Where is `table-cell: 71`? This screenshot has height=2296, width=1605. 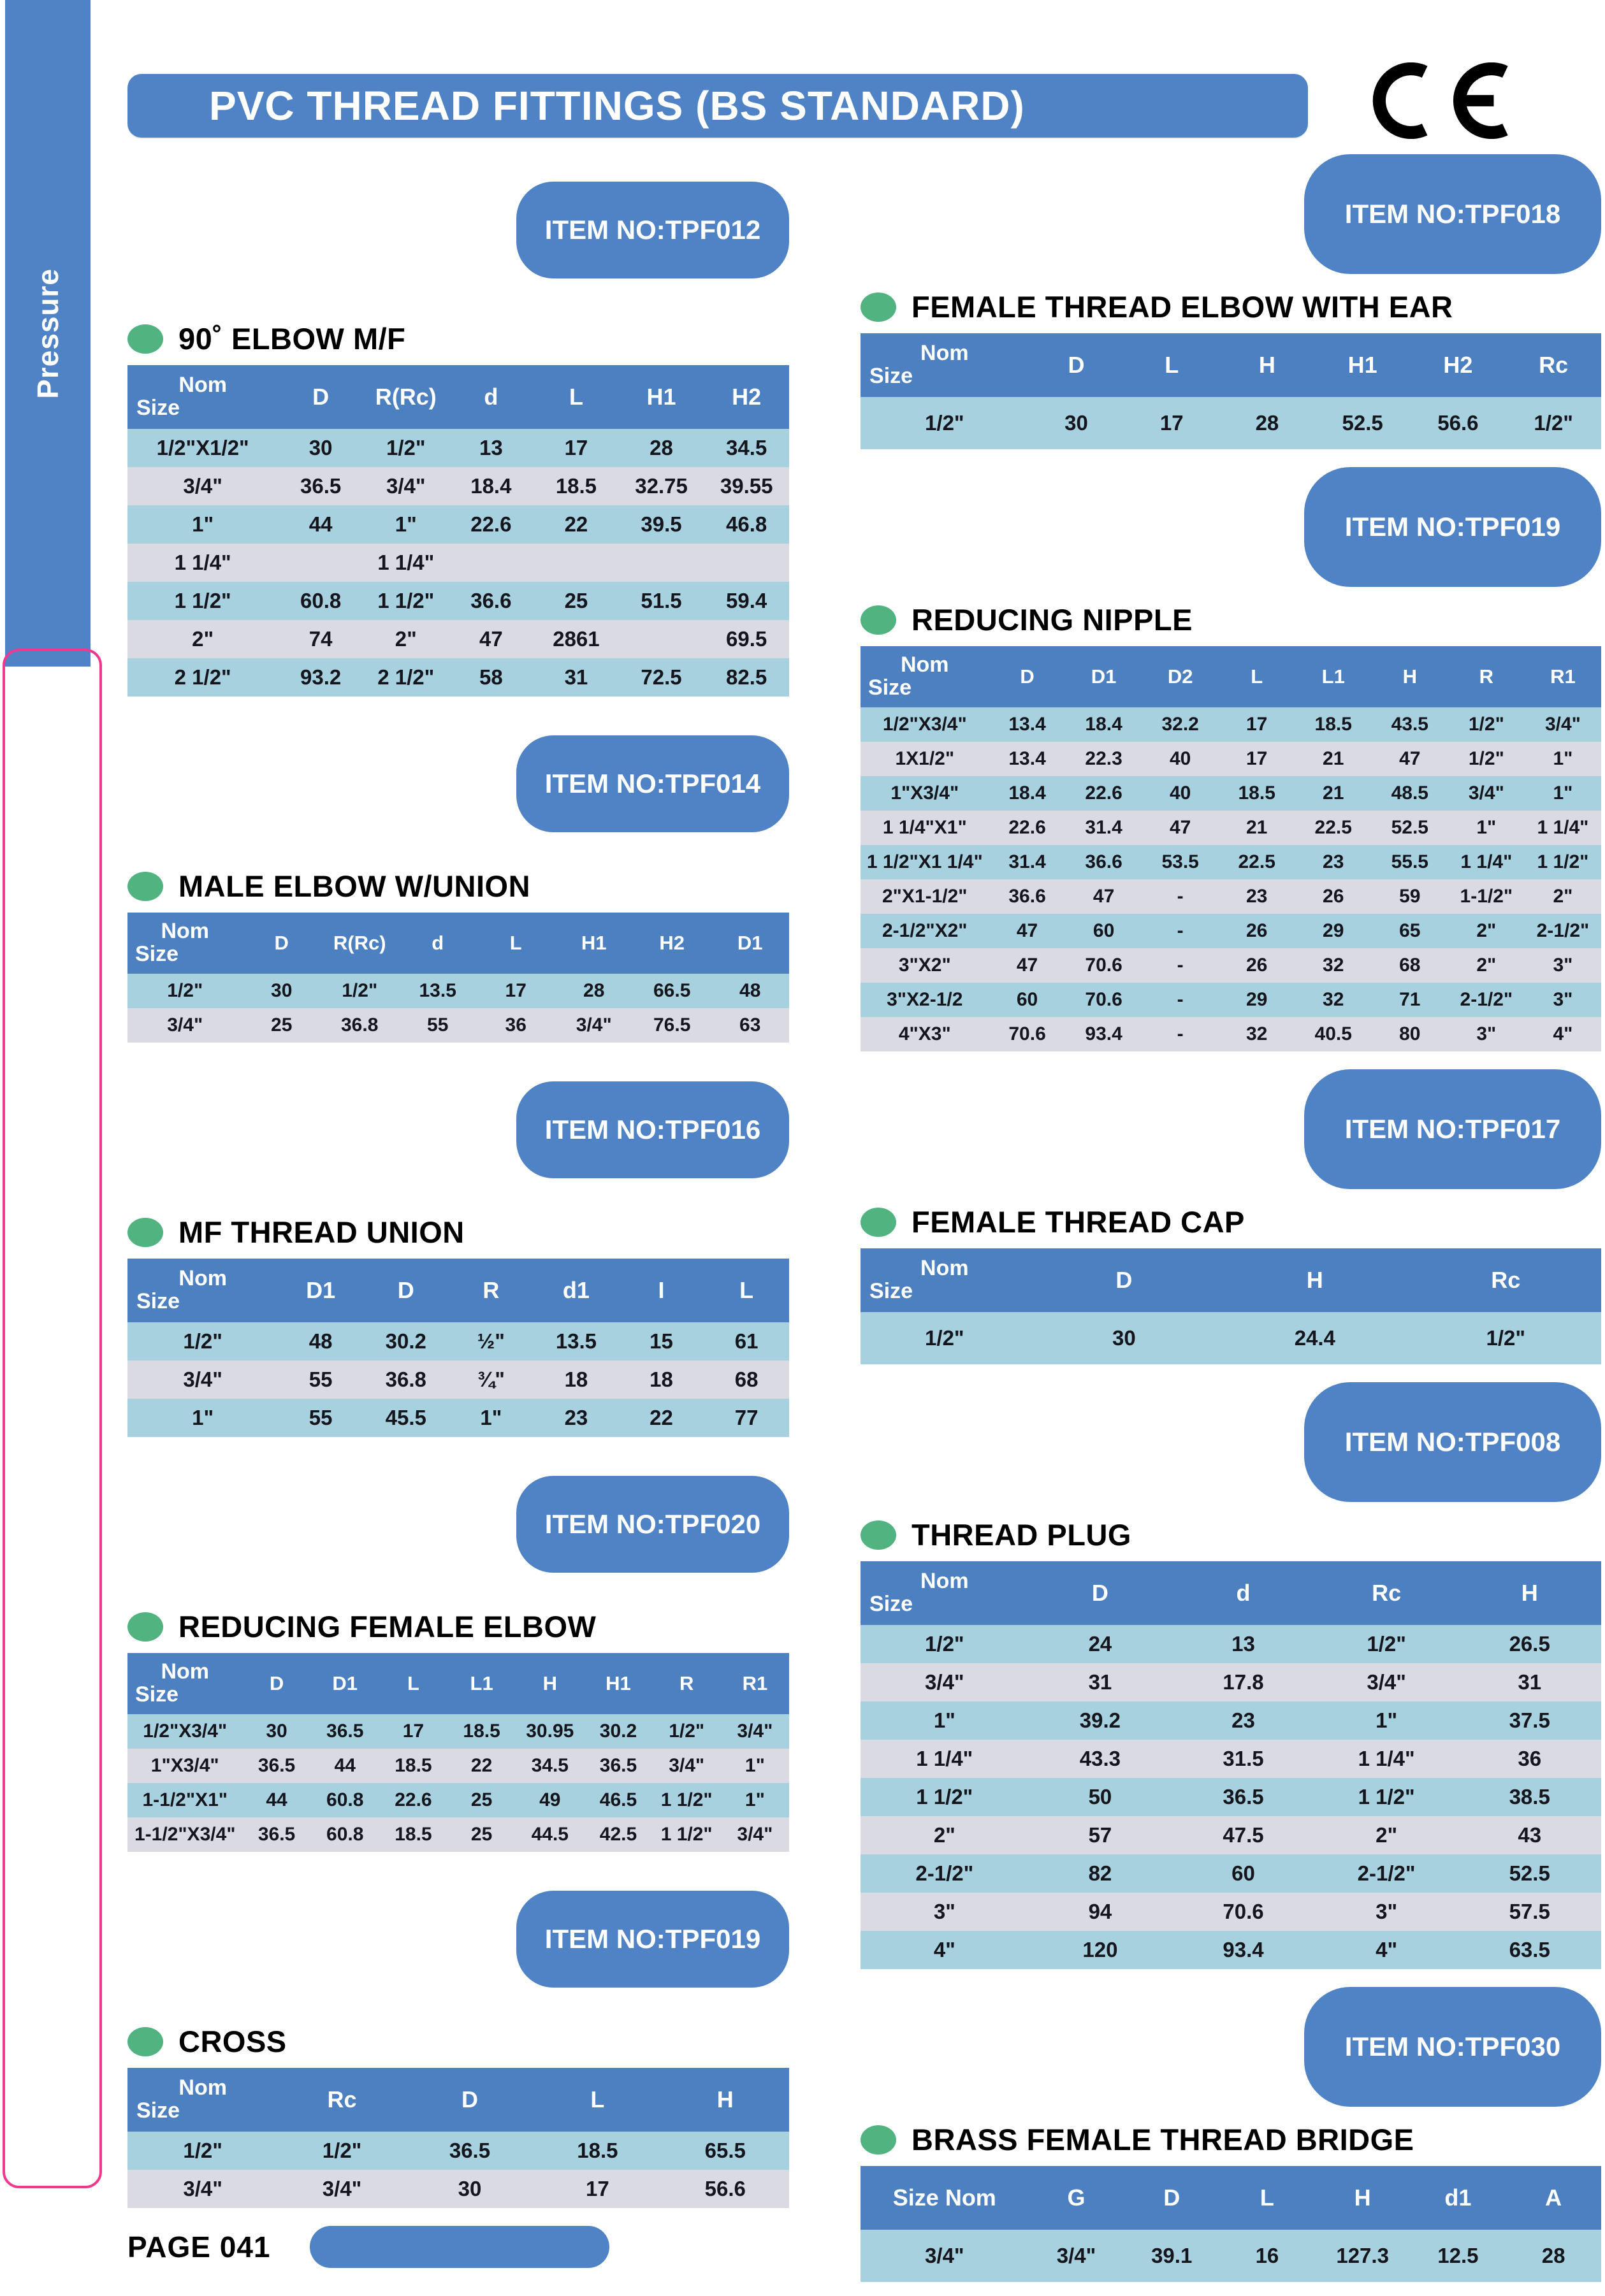 table-cell: 71 is located at coordinates (1409, 1000).